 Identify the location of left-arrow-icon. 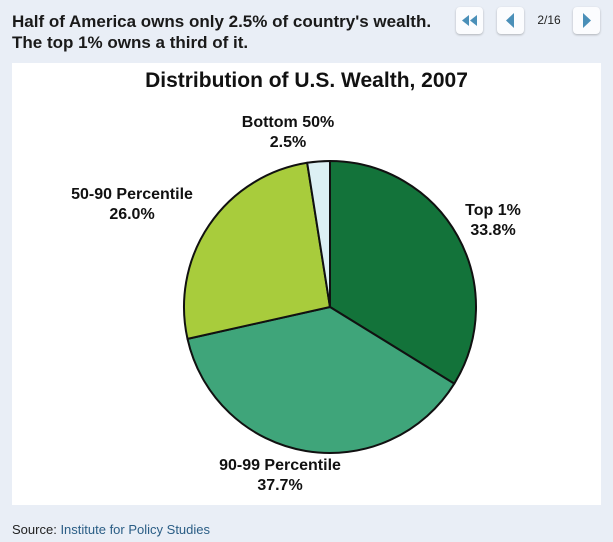
(510, 20).